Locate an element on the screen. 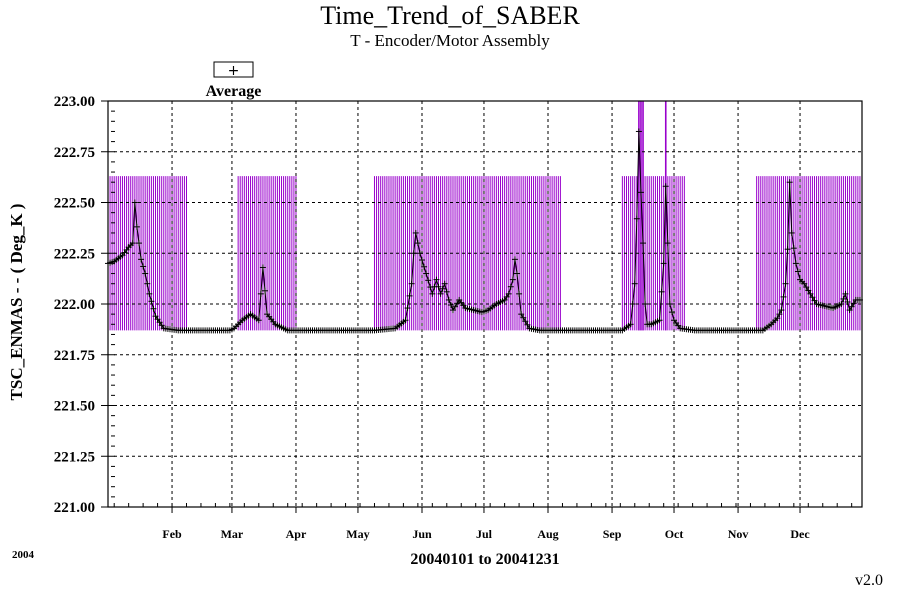 This screenshot has height=590, width=900. chart-subtitle: T - Encoder/Motor Assembly is located at coordinates (450, 40).